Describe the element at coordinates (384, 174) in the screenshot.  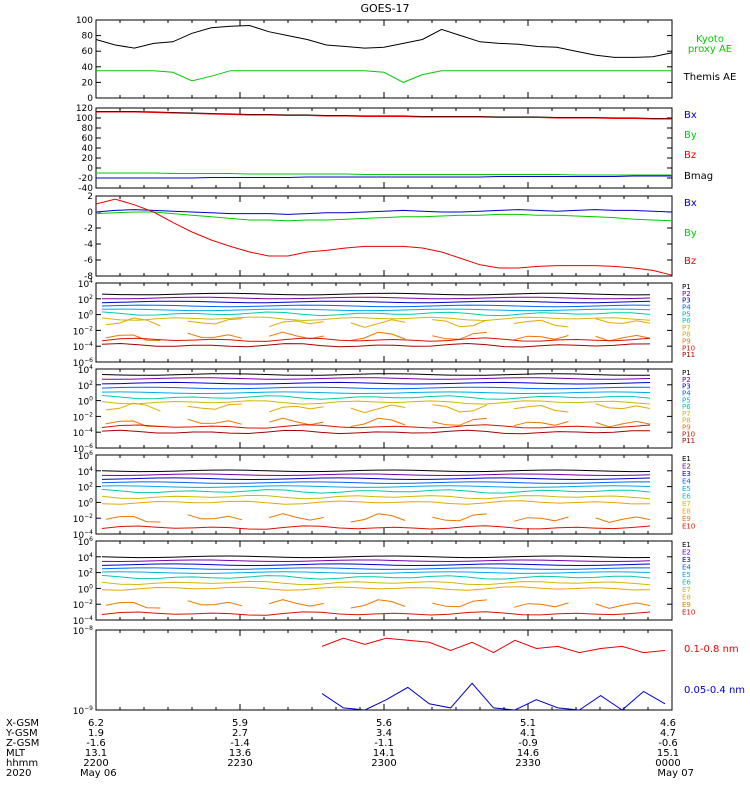
I see `series-bsm-by` at that location.